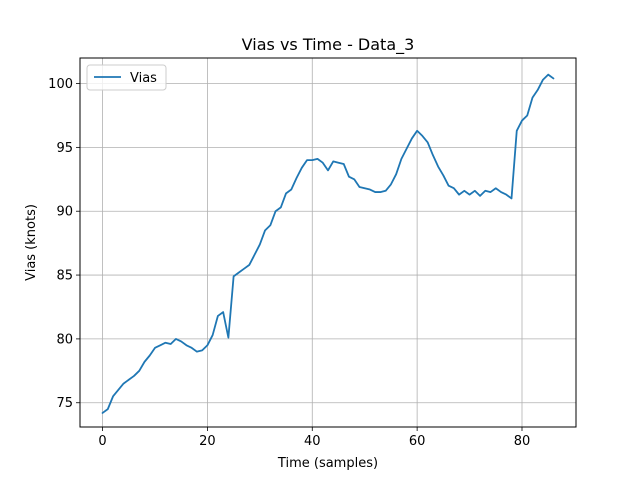  What do you see at coordinates (64, 148) in the screenshot?
I see `y-tick-label: 95` at bounding box center [64, 148].